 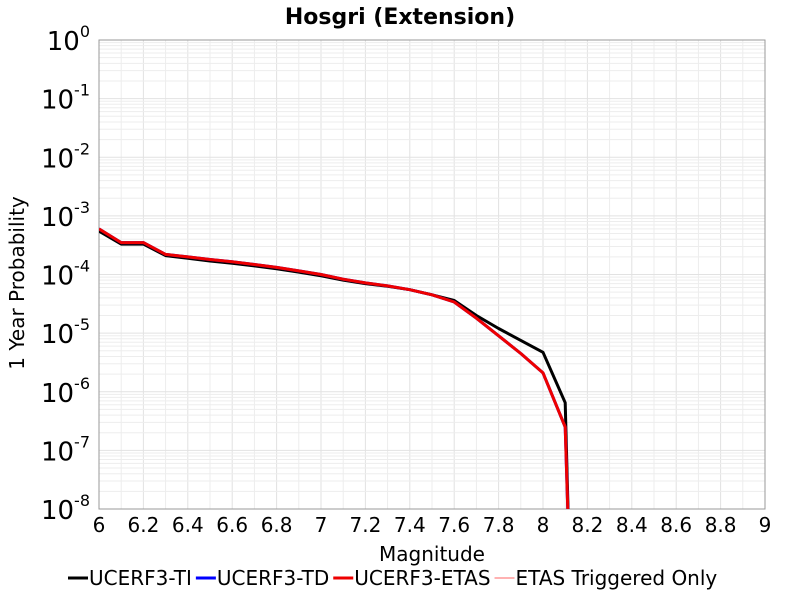 What do you see at coordinates (422, 578) in the screenshot?
I see `legend-label: UCERF3-ETAS` at bounding box center [422, 578].